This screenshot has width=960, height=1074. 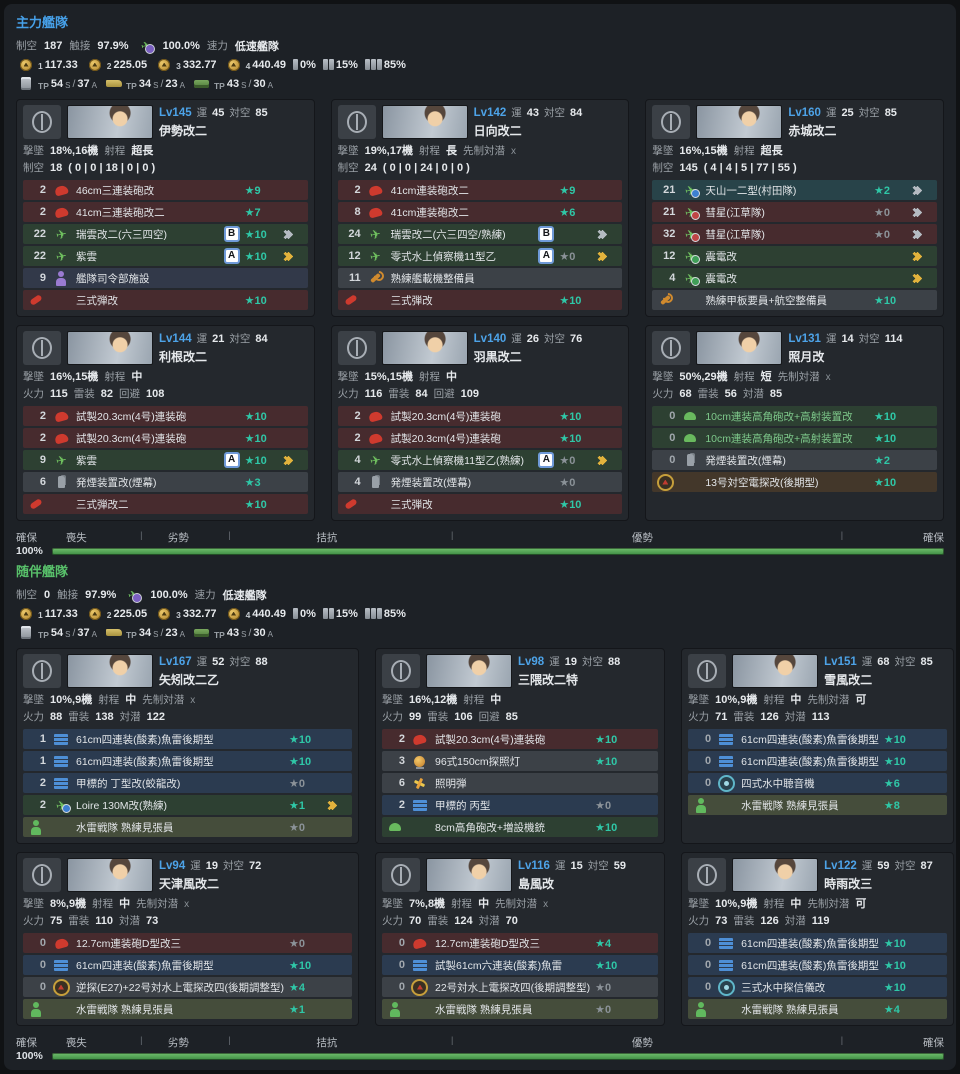 What do you see at coordinates (480, 212) in the screenshot?
I see `equipment-row: 8 41cm連装砲改二 ★6` at bounding box center [480, 212].